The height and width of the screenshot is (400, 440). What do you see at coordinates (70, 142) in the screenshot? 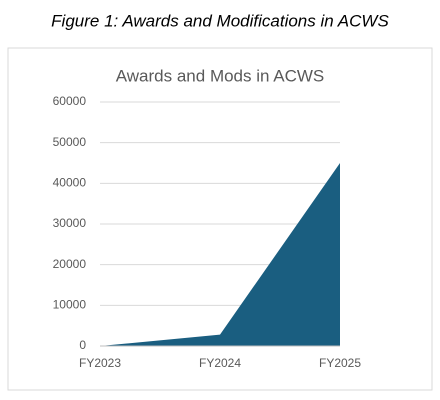
I see `y-tick-label: 50000` at bounding box center [70, 142].